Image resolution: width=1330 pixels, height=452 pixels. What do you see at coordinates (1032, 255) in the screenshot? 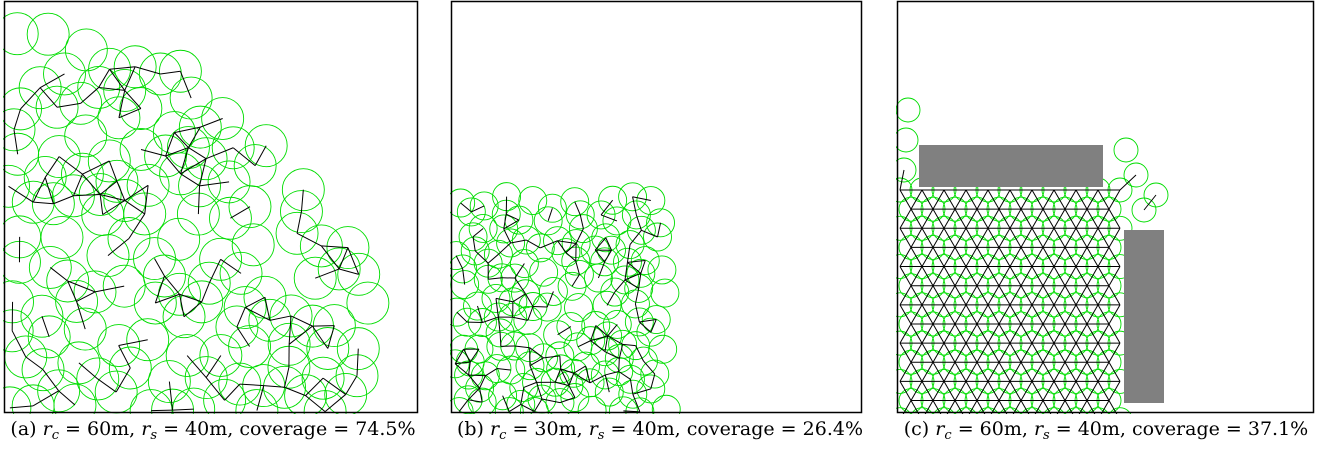
I see `sensor-network-c` at bounding box center [1032, 255].